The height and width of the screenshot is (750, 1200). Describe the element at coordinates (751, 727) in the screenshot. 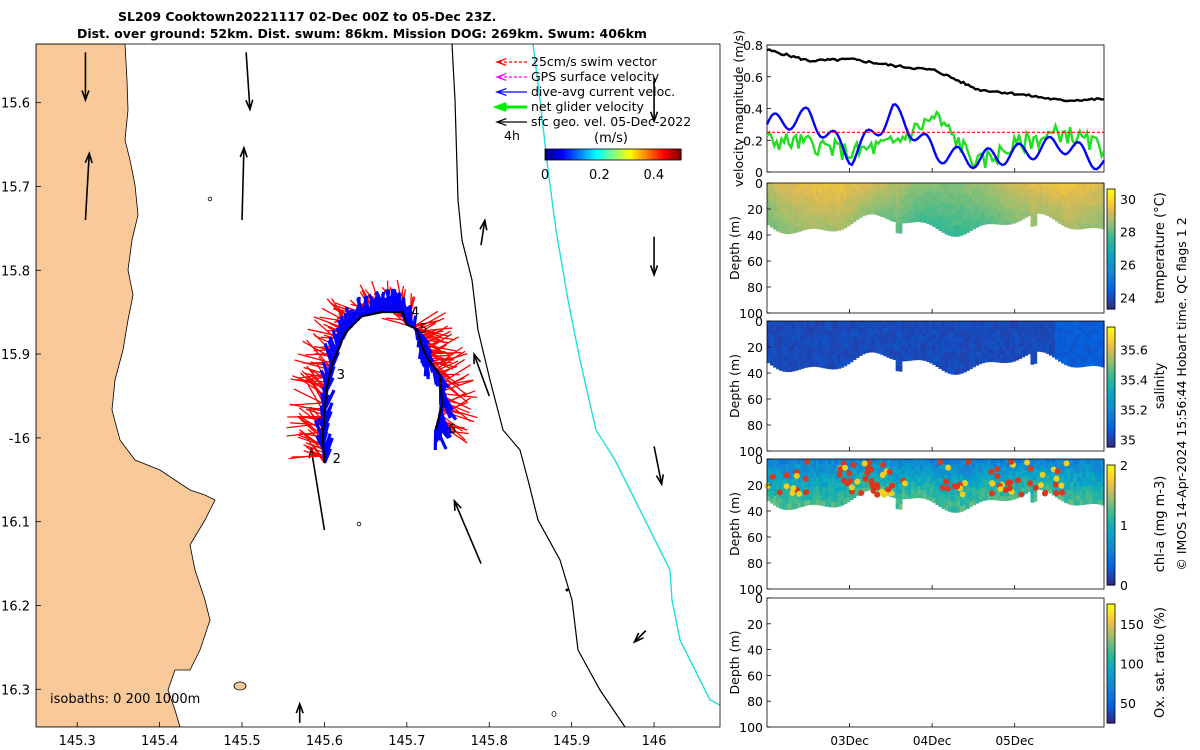

I see `depth-tick-label: 100` at that location.